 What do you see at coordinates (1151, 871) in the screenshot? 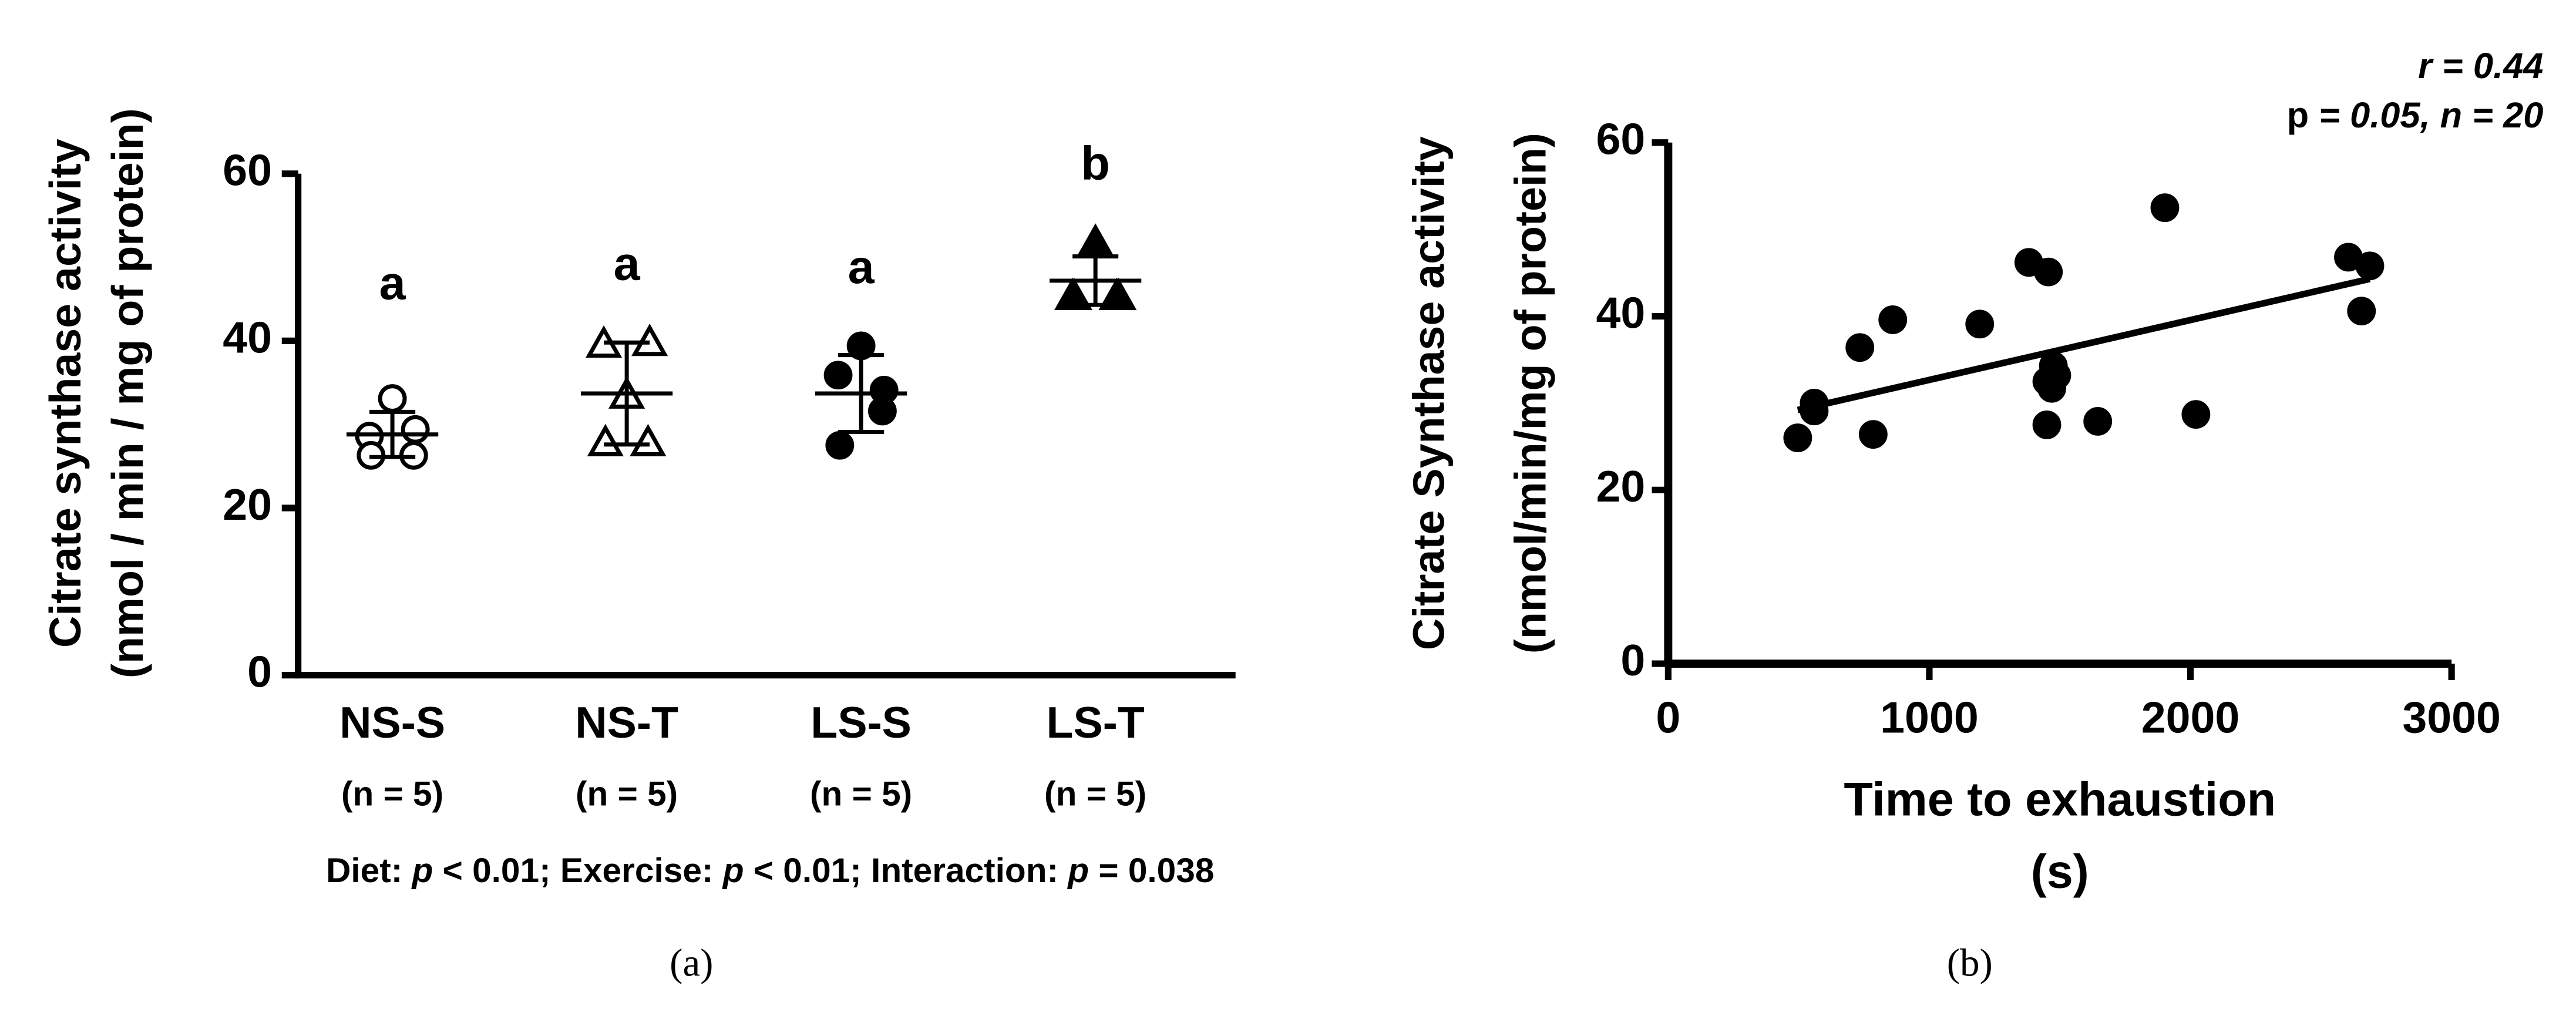
I see `annotation-part: = 0.038` at bounding box center [1151, 871].